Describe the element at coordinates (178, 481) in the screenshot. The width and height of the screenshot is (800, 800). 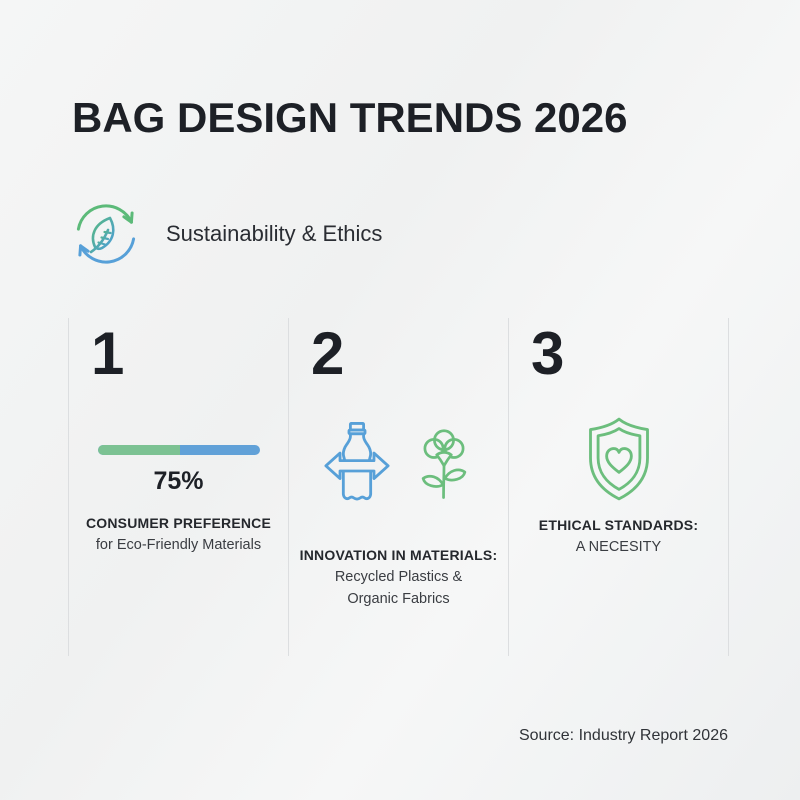
I see `stat-value: 75%` at that location.